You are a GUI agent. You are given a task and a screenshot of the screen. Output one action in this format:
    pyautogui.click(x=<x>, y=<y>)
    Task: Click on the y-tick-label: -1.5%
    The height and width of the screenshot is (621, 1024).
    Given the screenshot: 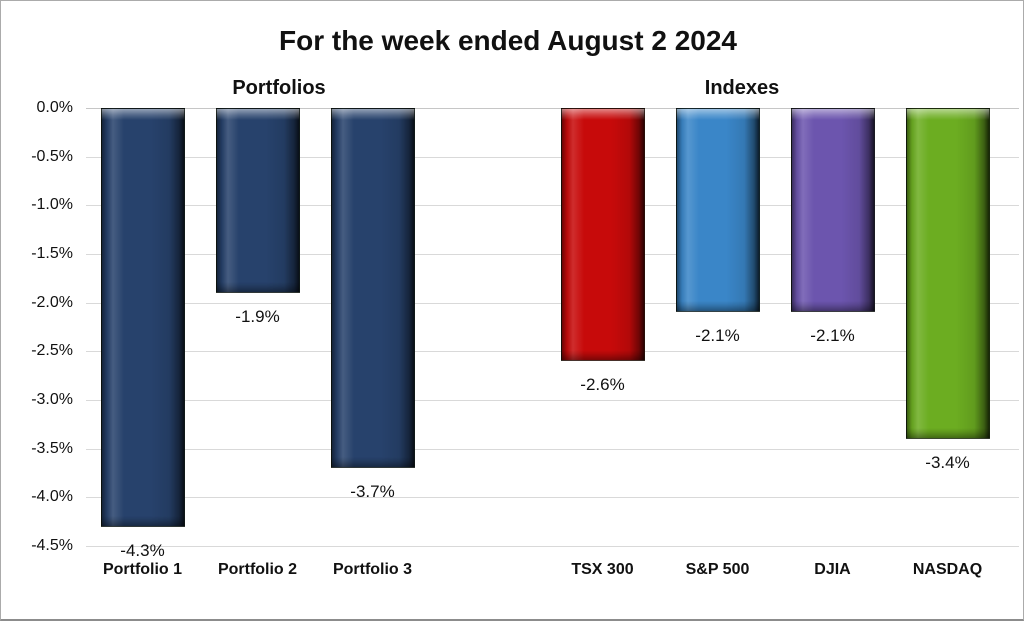 What is the action you would take?
    pyautogui.click(x=52, y=253)
    